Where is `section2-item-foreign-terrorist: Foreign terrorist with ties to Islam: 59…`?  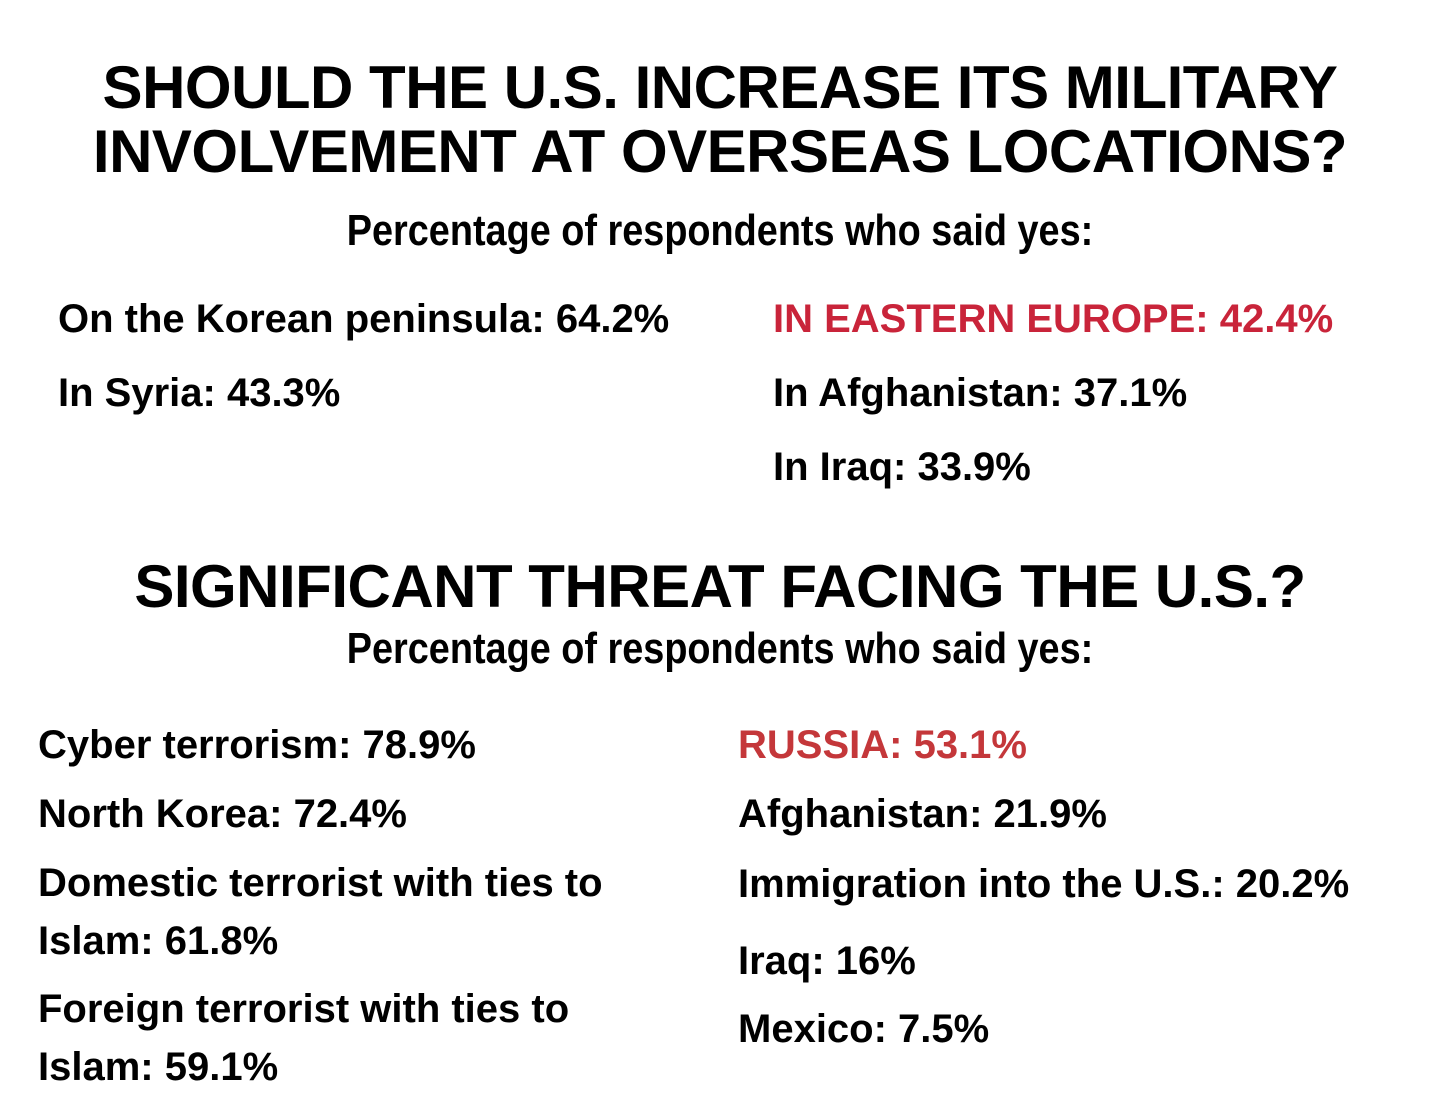 section2-item-foreign-terrorist: Foreign terrorist with ties to Islam: 59… is located at coordinates (304, 1038).